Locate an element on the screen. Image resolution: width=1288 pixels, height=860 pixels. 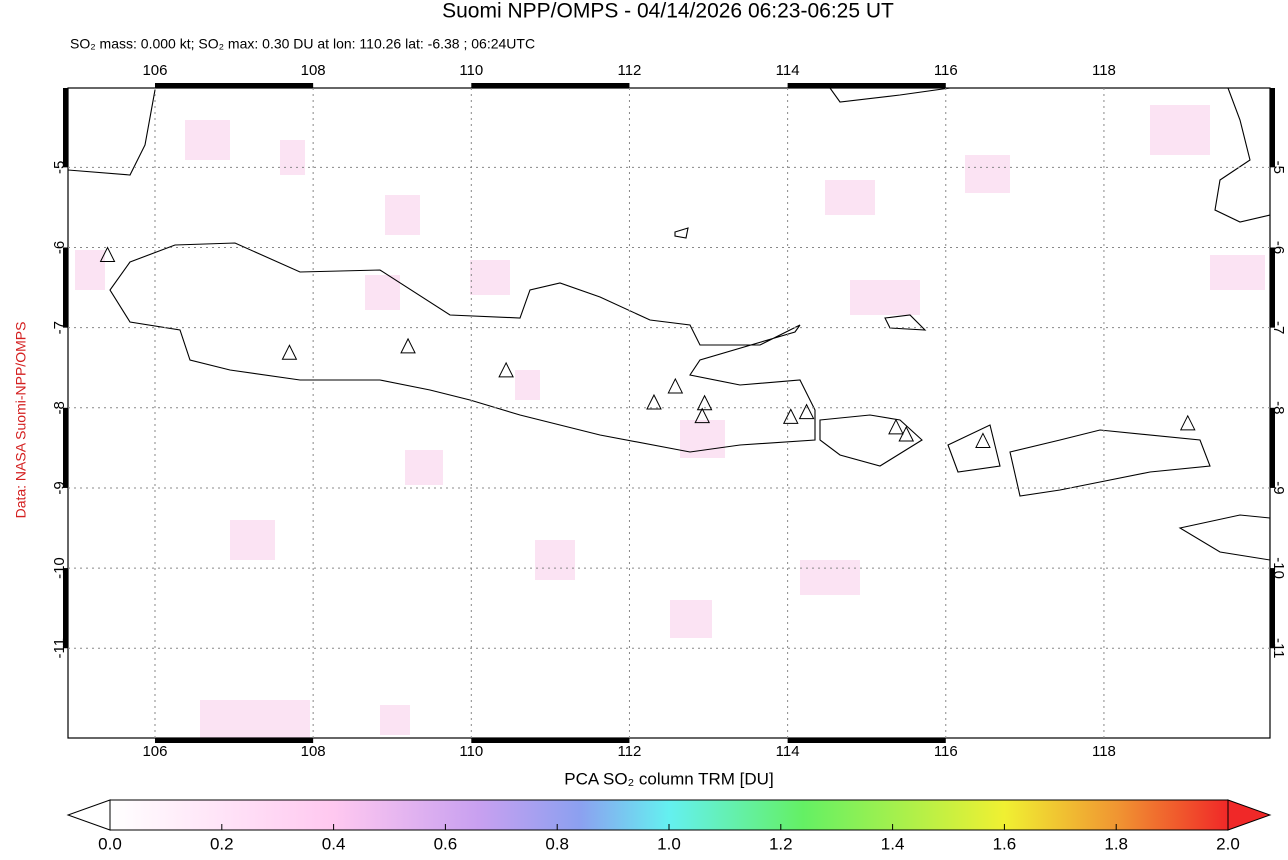
colorbar-tick-label: 1.2 is located at coordinates (781, 843).